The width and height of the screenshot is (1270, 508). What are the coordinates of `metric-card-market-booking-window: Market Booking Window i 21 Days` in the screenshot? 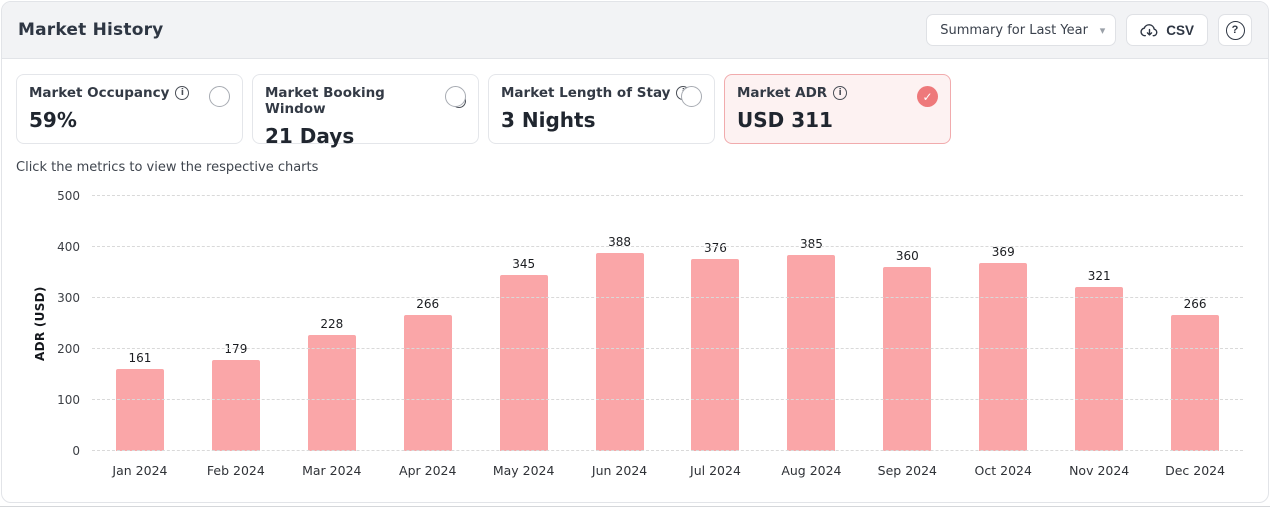 It's located at (365, 111).